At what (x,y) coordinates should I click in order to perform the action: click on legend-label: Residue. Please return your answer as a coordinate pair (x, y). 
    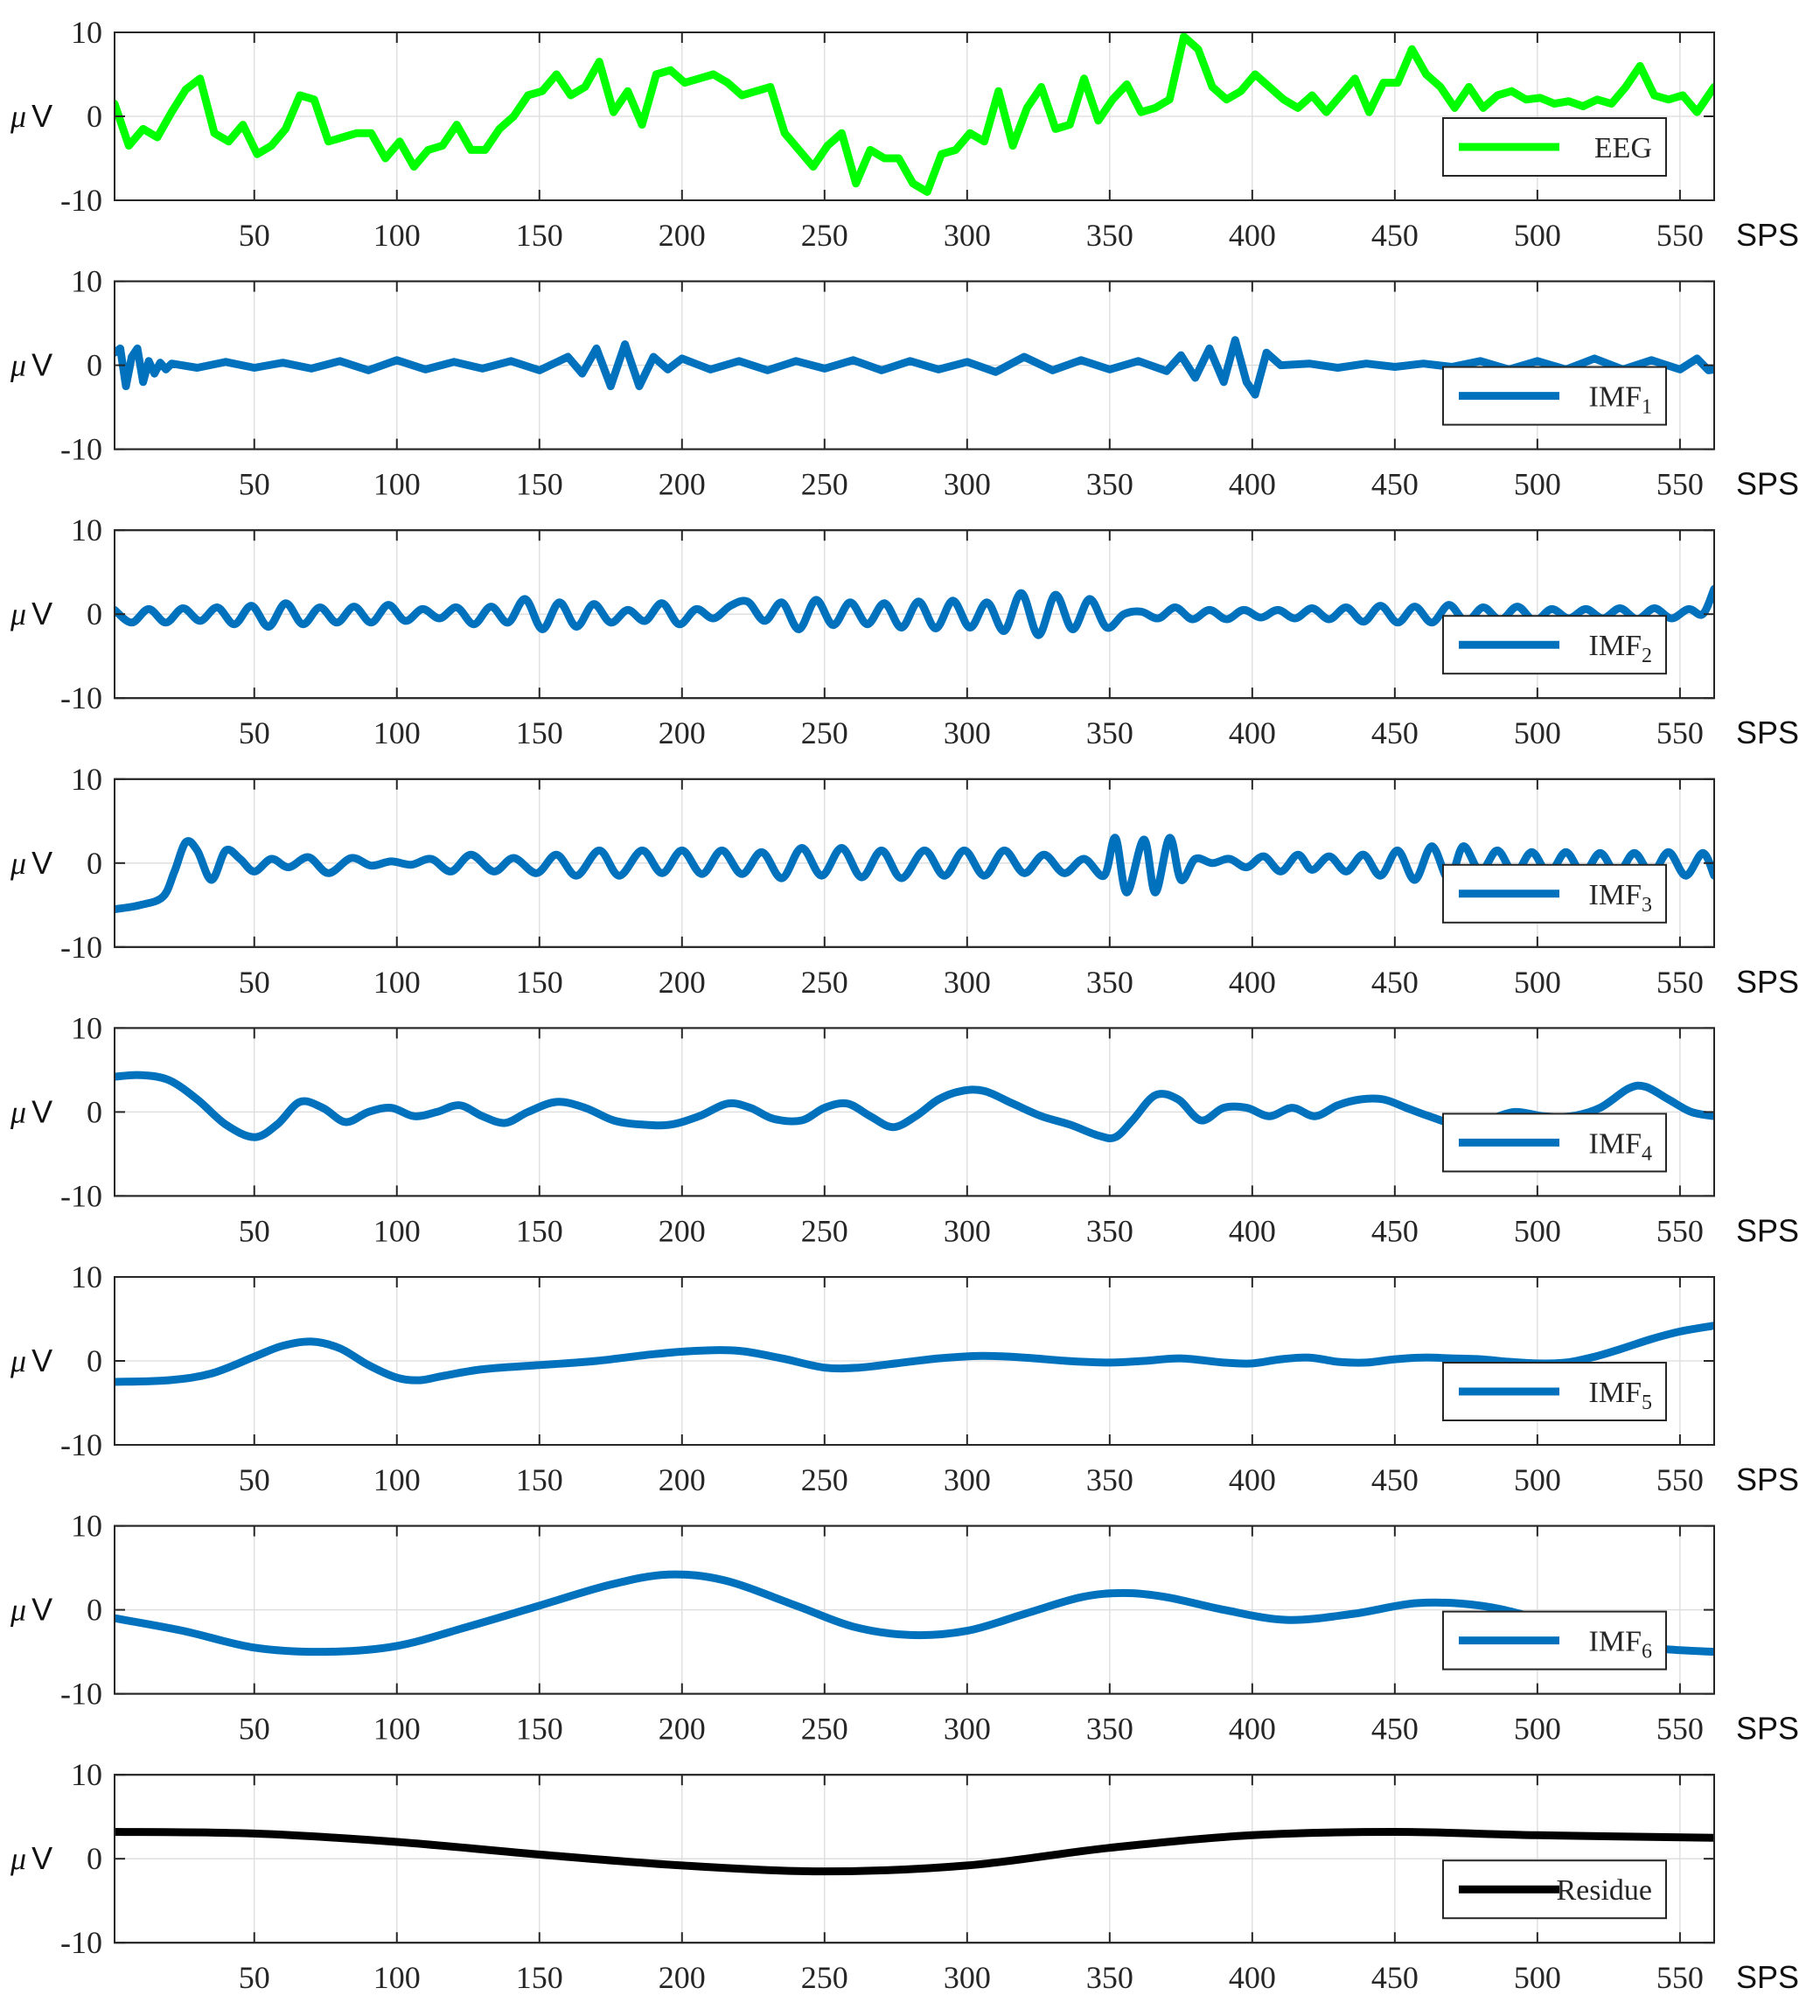
    Looking at the image, I should click on (1604, 1890).